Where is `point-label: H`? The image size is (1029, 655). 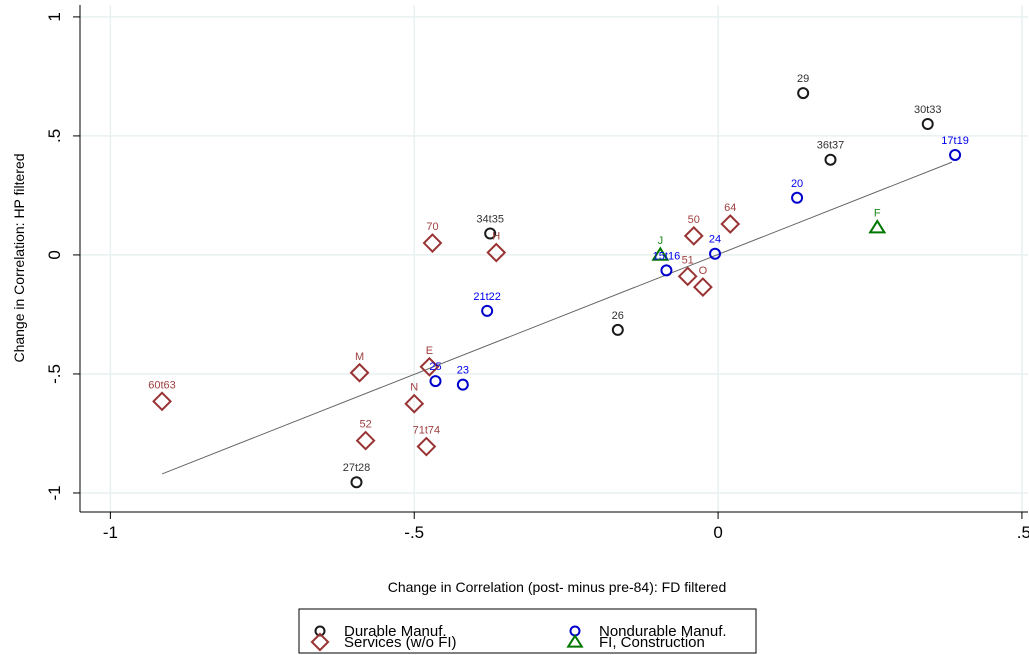
point-label: H is located at coordinates (496, 237).